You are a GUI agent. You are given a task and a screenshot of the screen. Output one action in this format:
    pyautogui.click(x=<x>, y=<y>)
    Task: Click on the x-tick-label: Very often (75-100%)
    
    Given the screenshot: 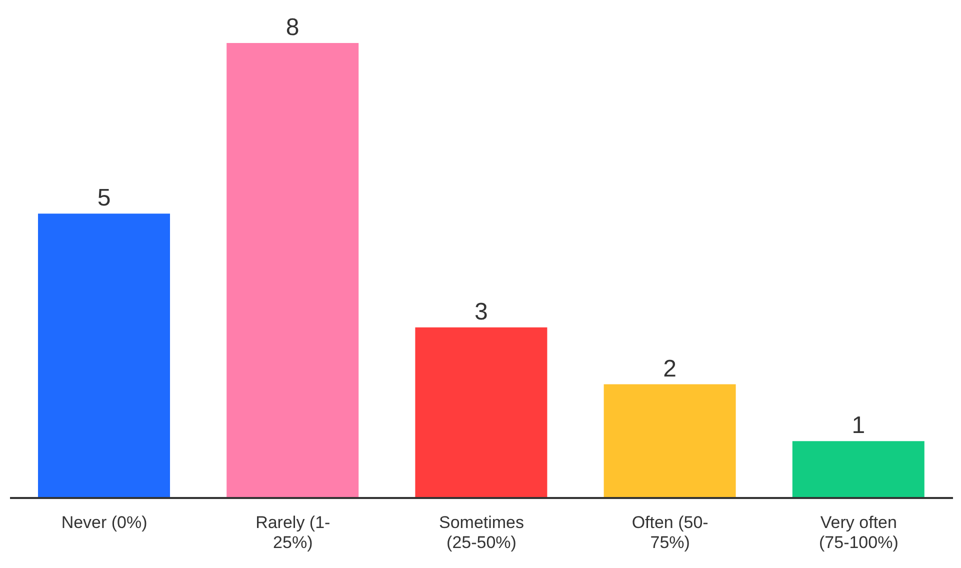 What is the action you would take?
    pyautogui.click(x=858, y=532)
    